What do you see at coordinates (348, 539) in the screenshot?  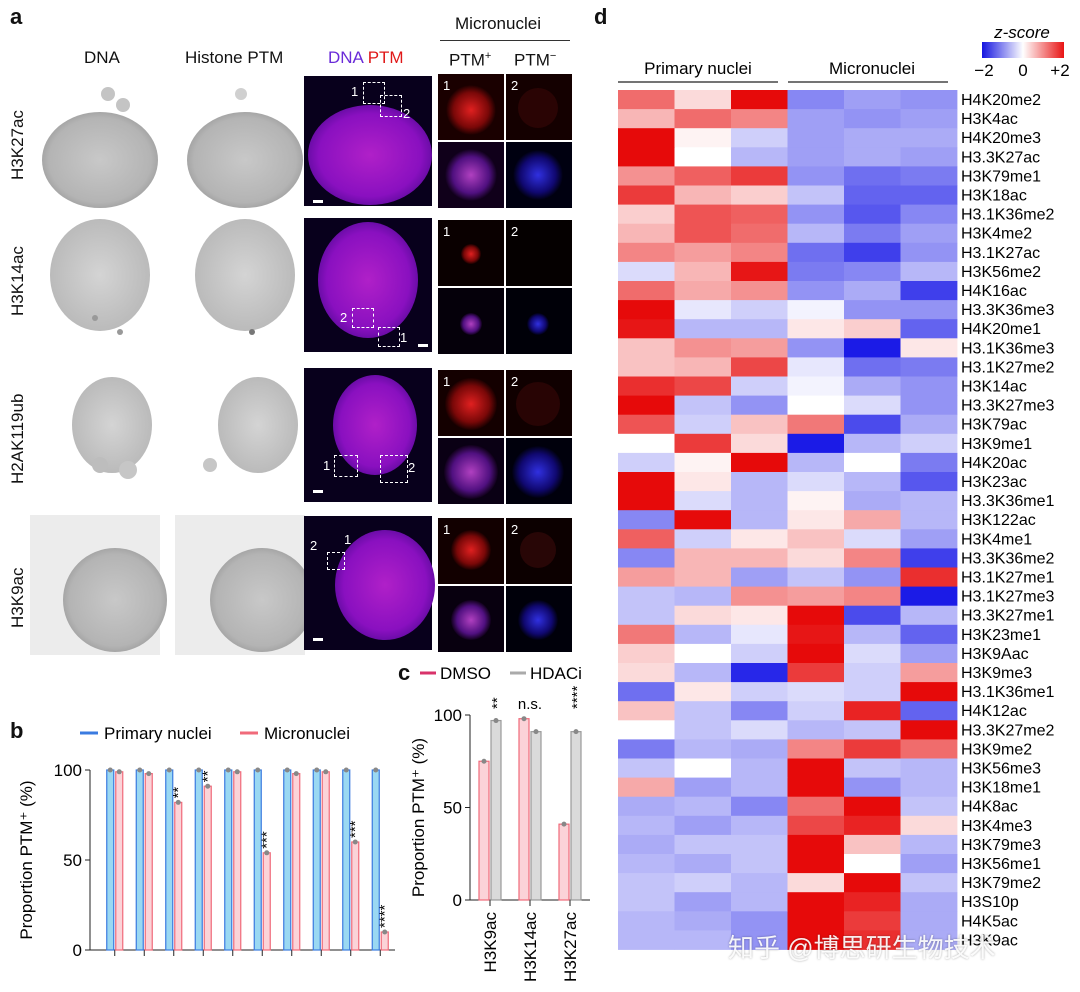 I see `roi-number-1-row4: 1` at bounding box center [348, 539].